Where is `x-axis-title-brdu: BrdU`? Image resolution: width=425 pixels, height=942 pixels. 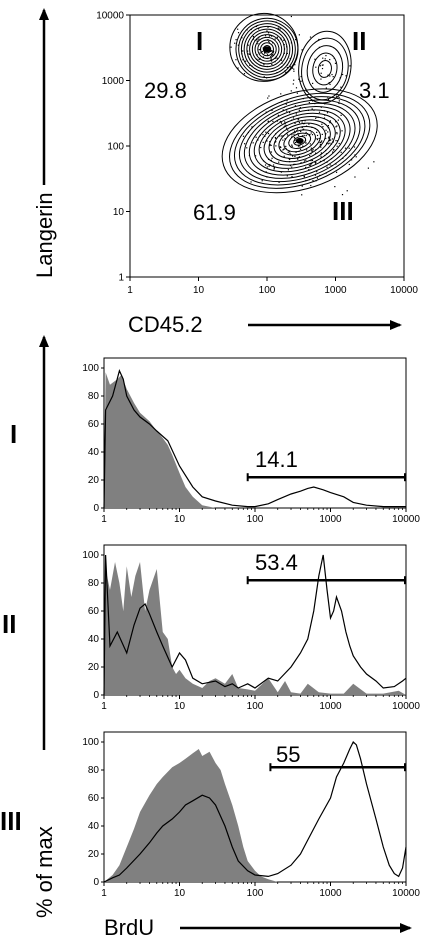
x-axis-title-brdu: BrdU is located at coordinates (129, 927).